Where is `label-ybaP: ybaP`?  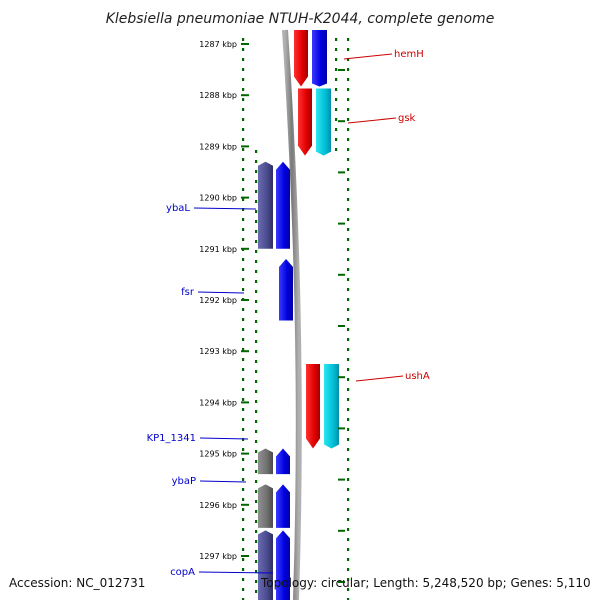 label-ybaP: ybaP is located at coordinates (184, 481).